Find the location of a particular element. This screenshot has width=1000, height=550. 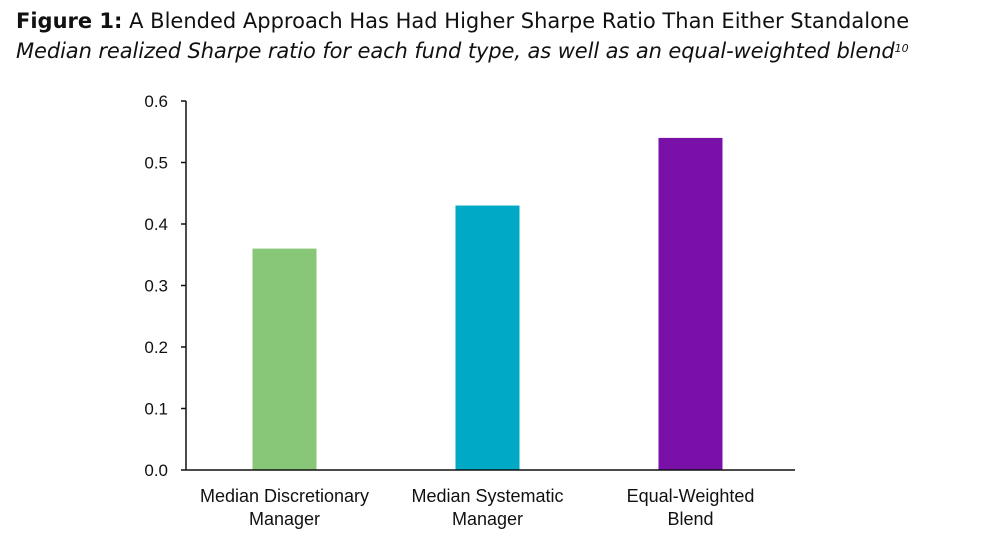

y-tick-label: 0.0 is located at coordinates (156, 470).